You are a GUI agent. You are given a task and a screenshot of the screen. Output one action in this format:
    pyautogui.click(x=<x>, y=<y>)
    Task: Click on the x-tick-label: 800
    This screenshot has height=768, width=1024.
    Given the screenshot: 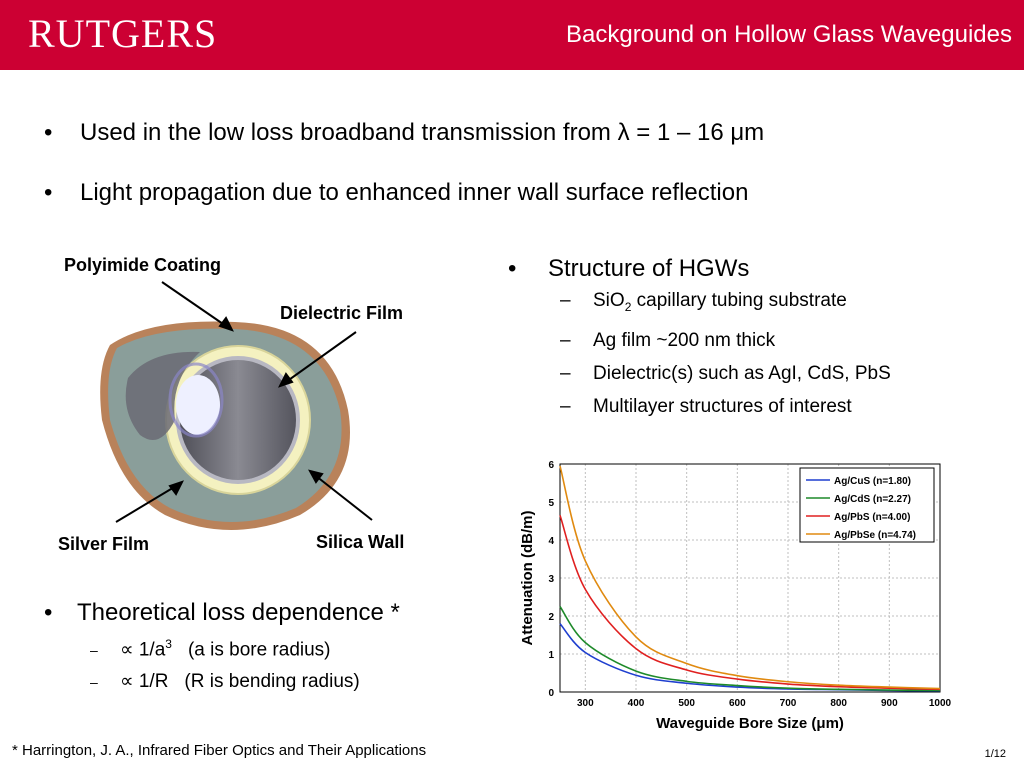 What is the action you would take?
    pyautogui.click(x=838, y=703)
    